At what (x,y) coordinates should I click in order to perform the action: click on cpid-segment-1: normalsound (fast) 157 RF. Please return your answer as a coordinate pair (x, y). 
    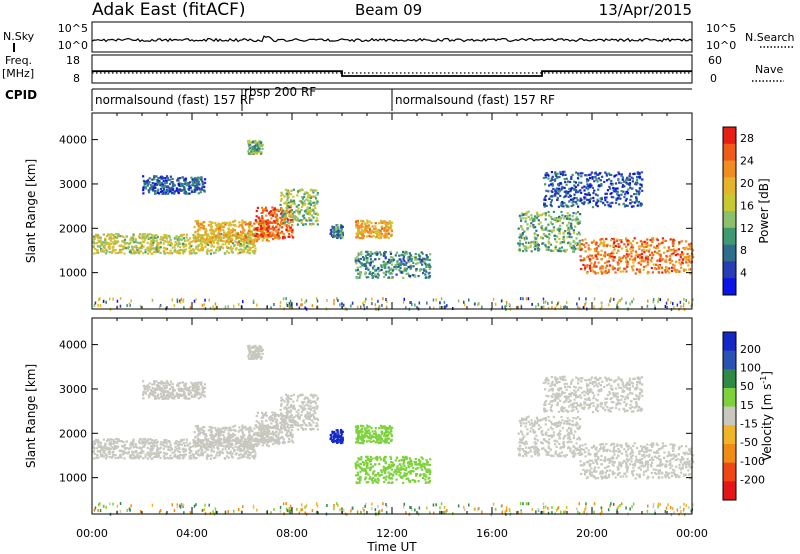
    Looking at the image, I should click on (175, 100).